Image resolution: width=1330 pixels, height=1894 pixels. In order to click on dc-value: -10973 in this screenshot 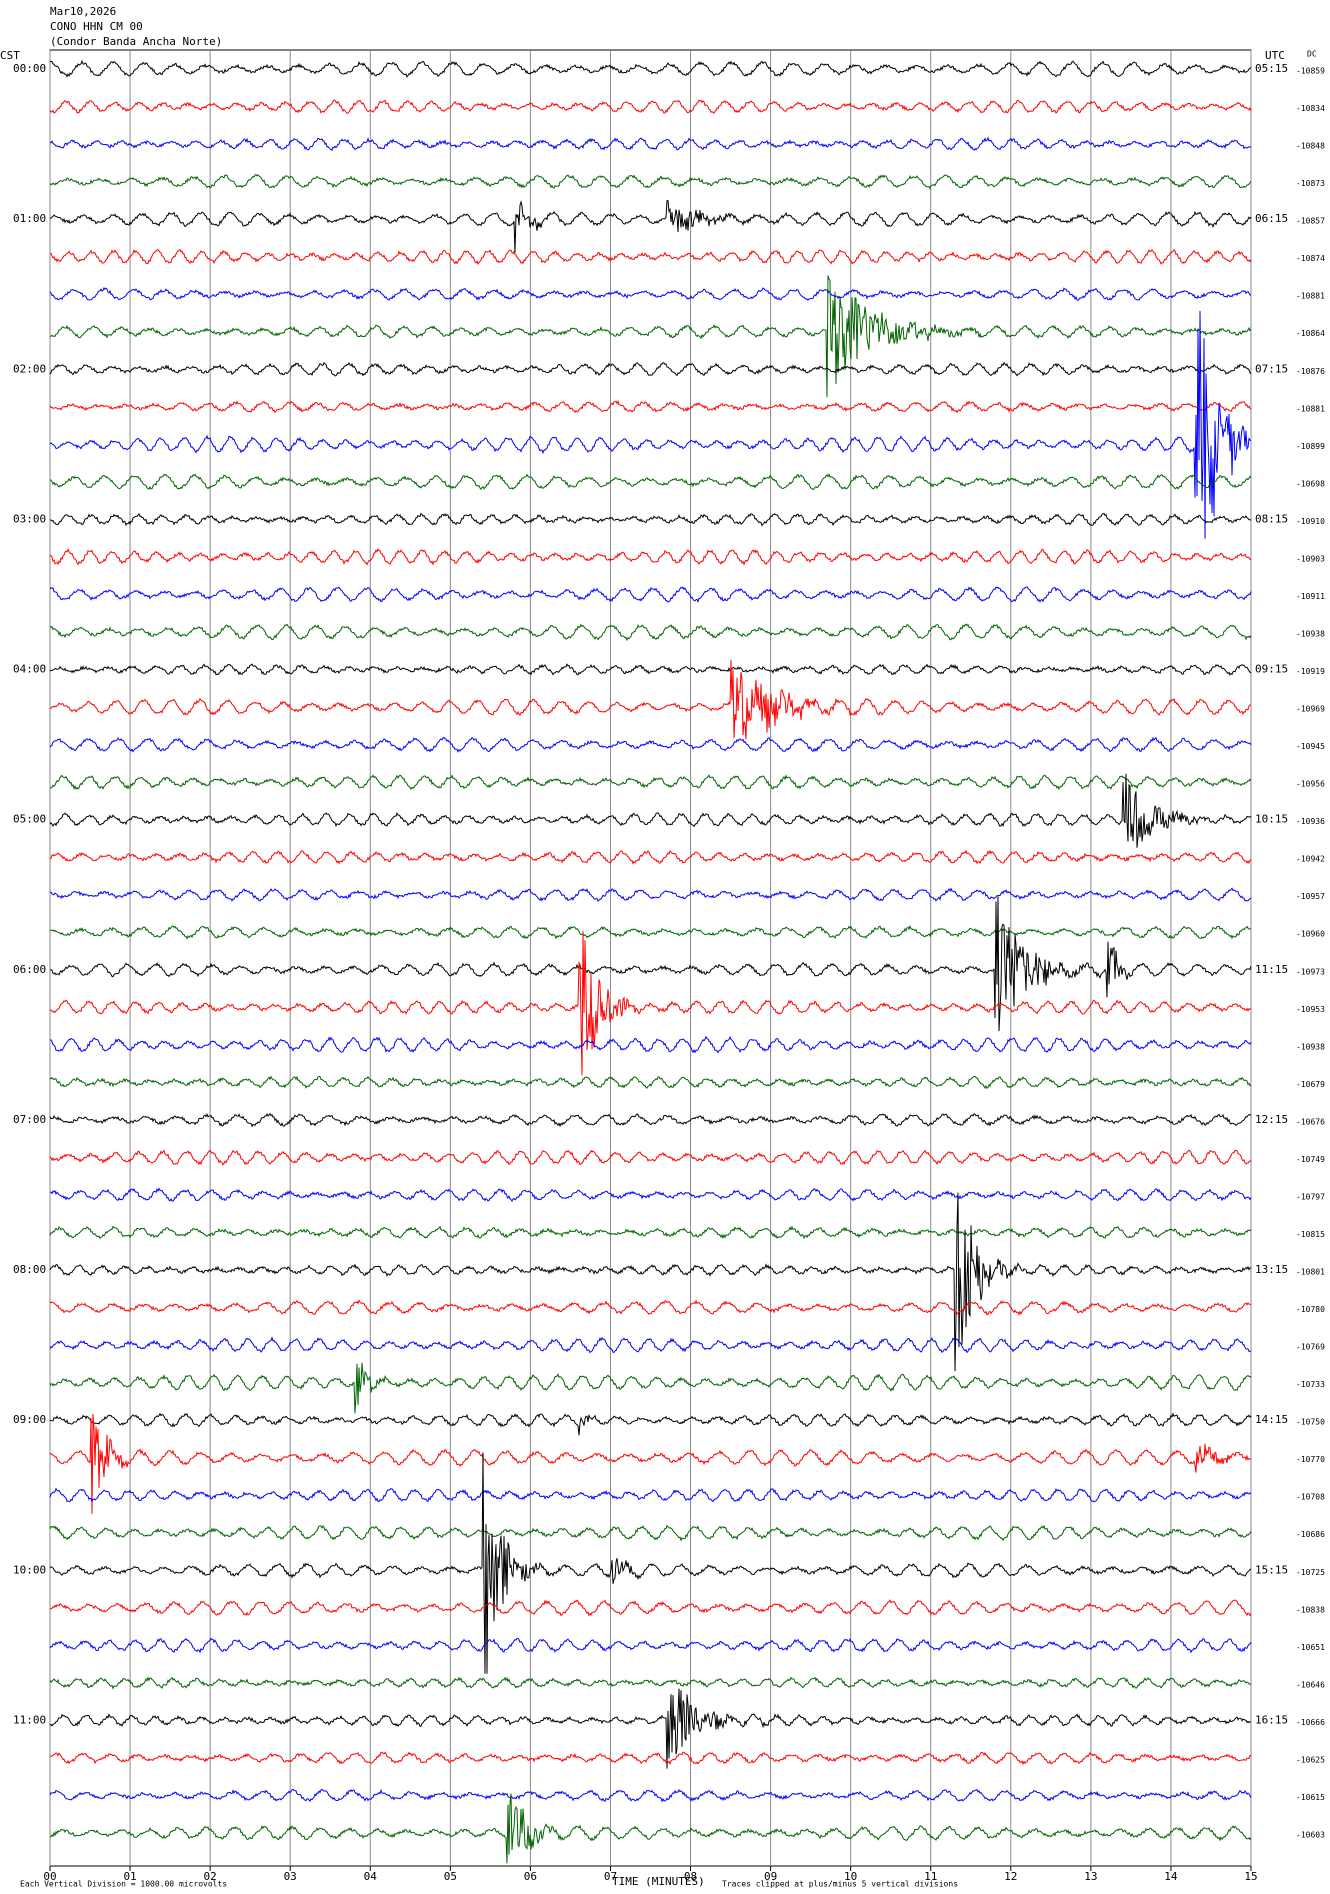, I will do `click(1310, 971)`.